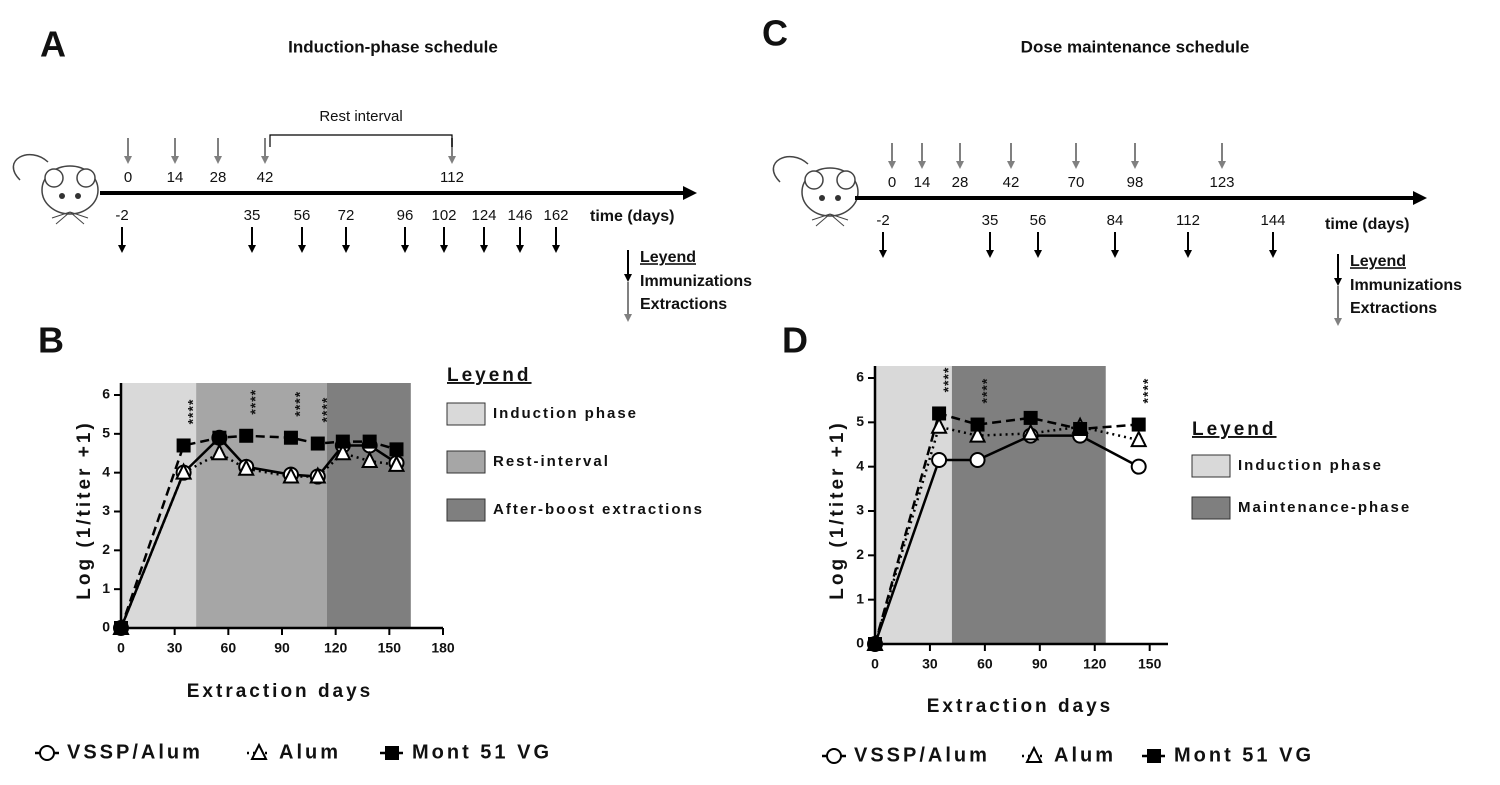  I want to click on top-day: 112, so click(452, 177).